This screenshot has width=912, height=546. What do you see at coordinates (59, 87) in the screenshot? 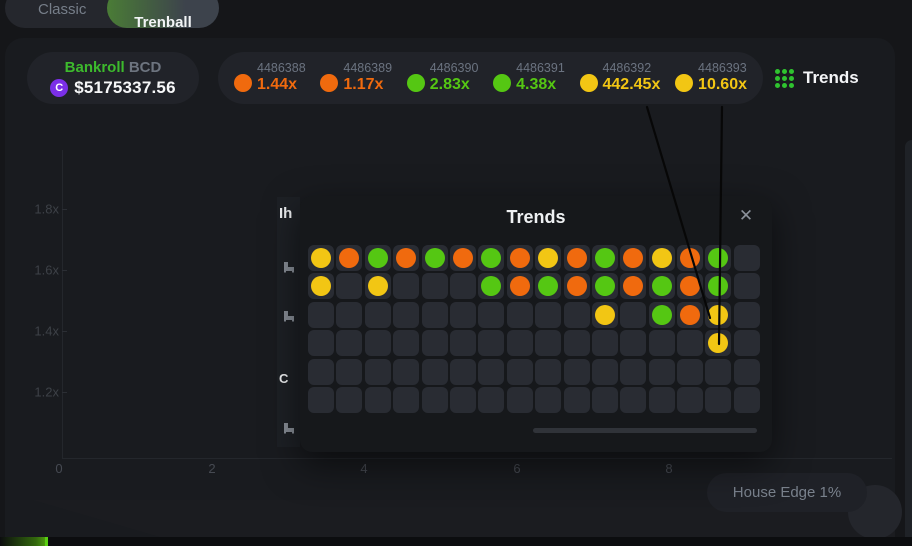
I see `bcd-coin-icon: C` at bounding box center [59, 87].